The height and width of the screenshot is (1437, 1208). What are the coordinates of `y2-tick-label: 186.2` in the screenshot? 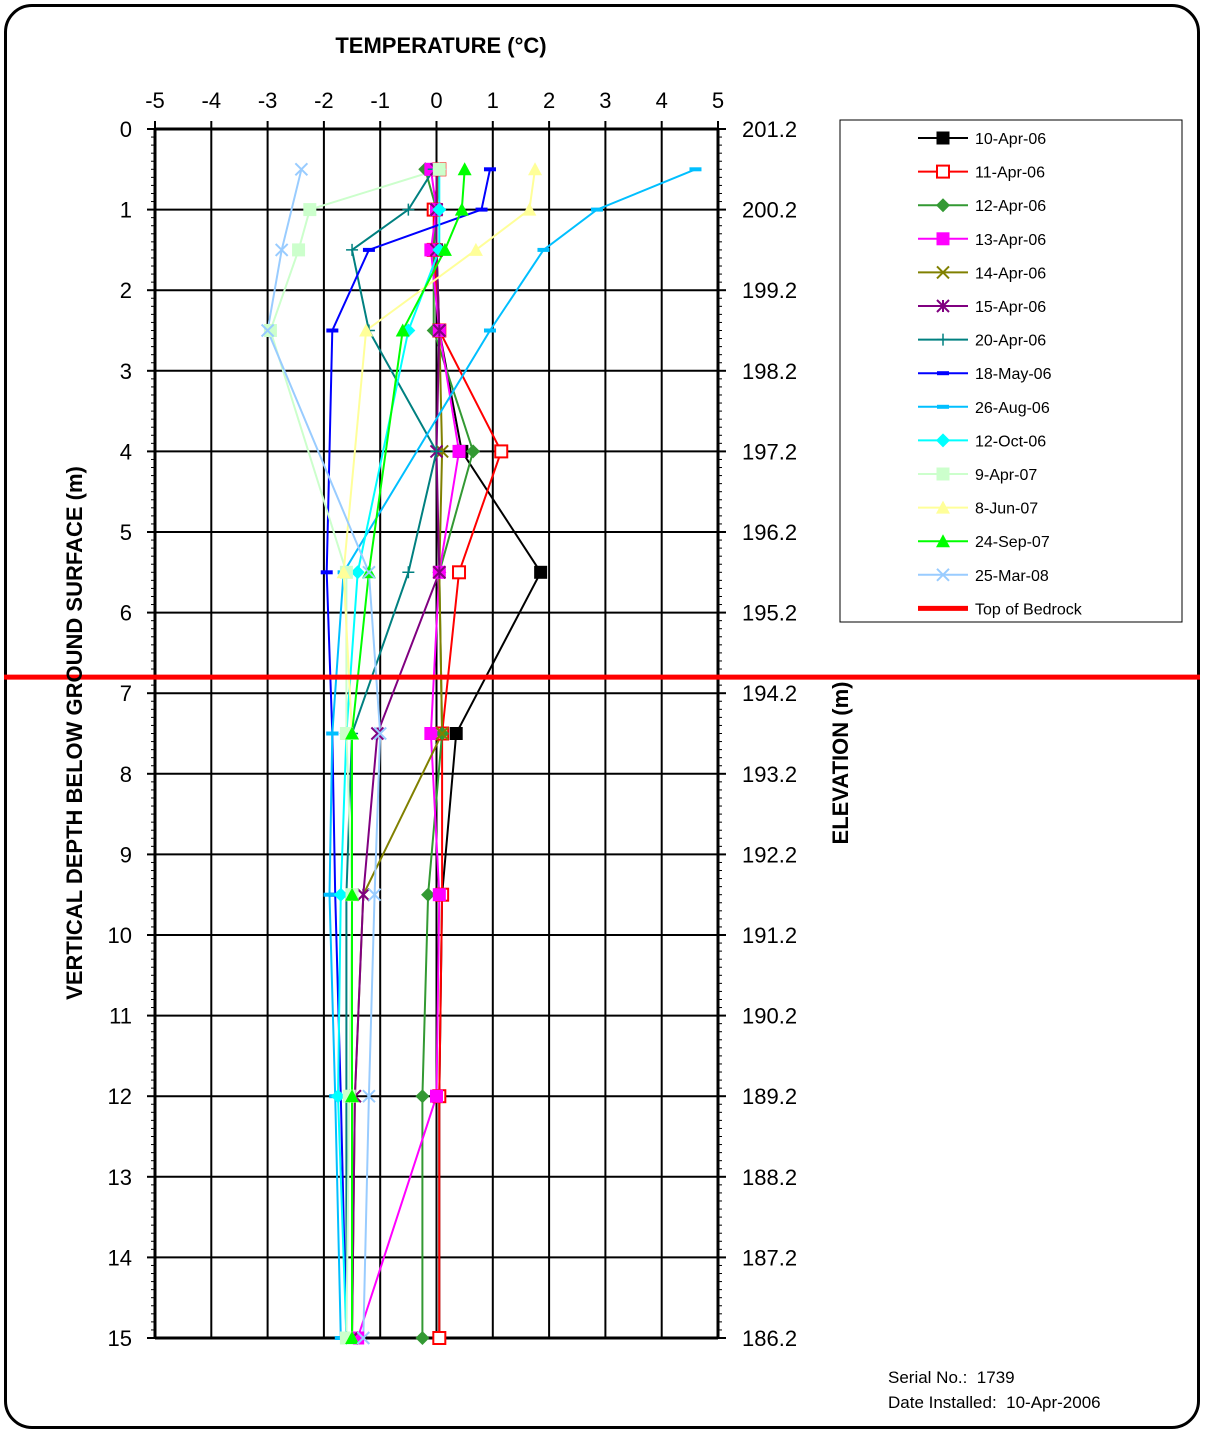 It's located at (769, 1338).